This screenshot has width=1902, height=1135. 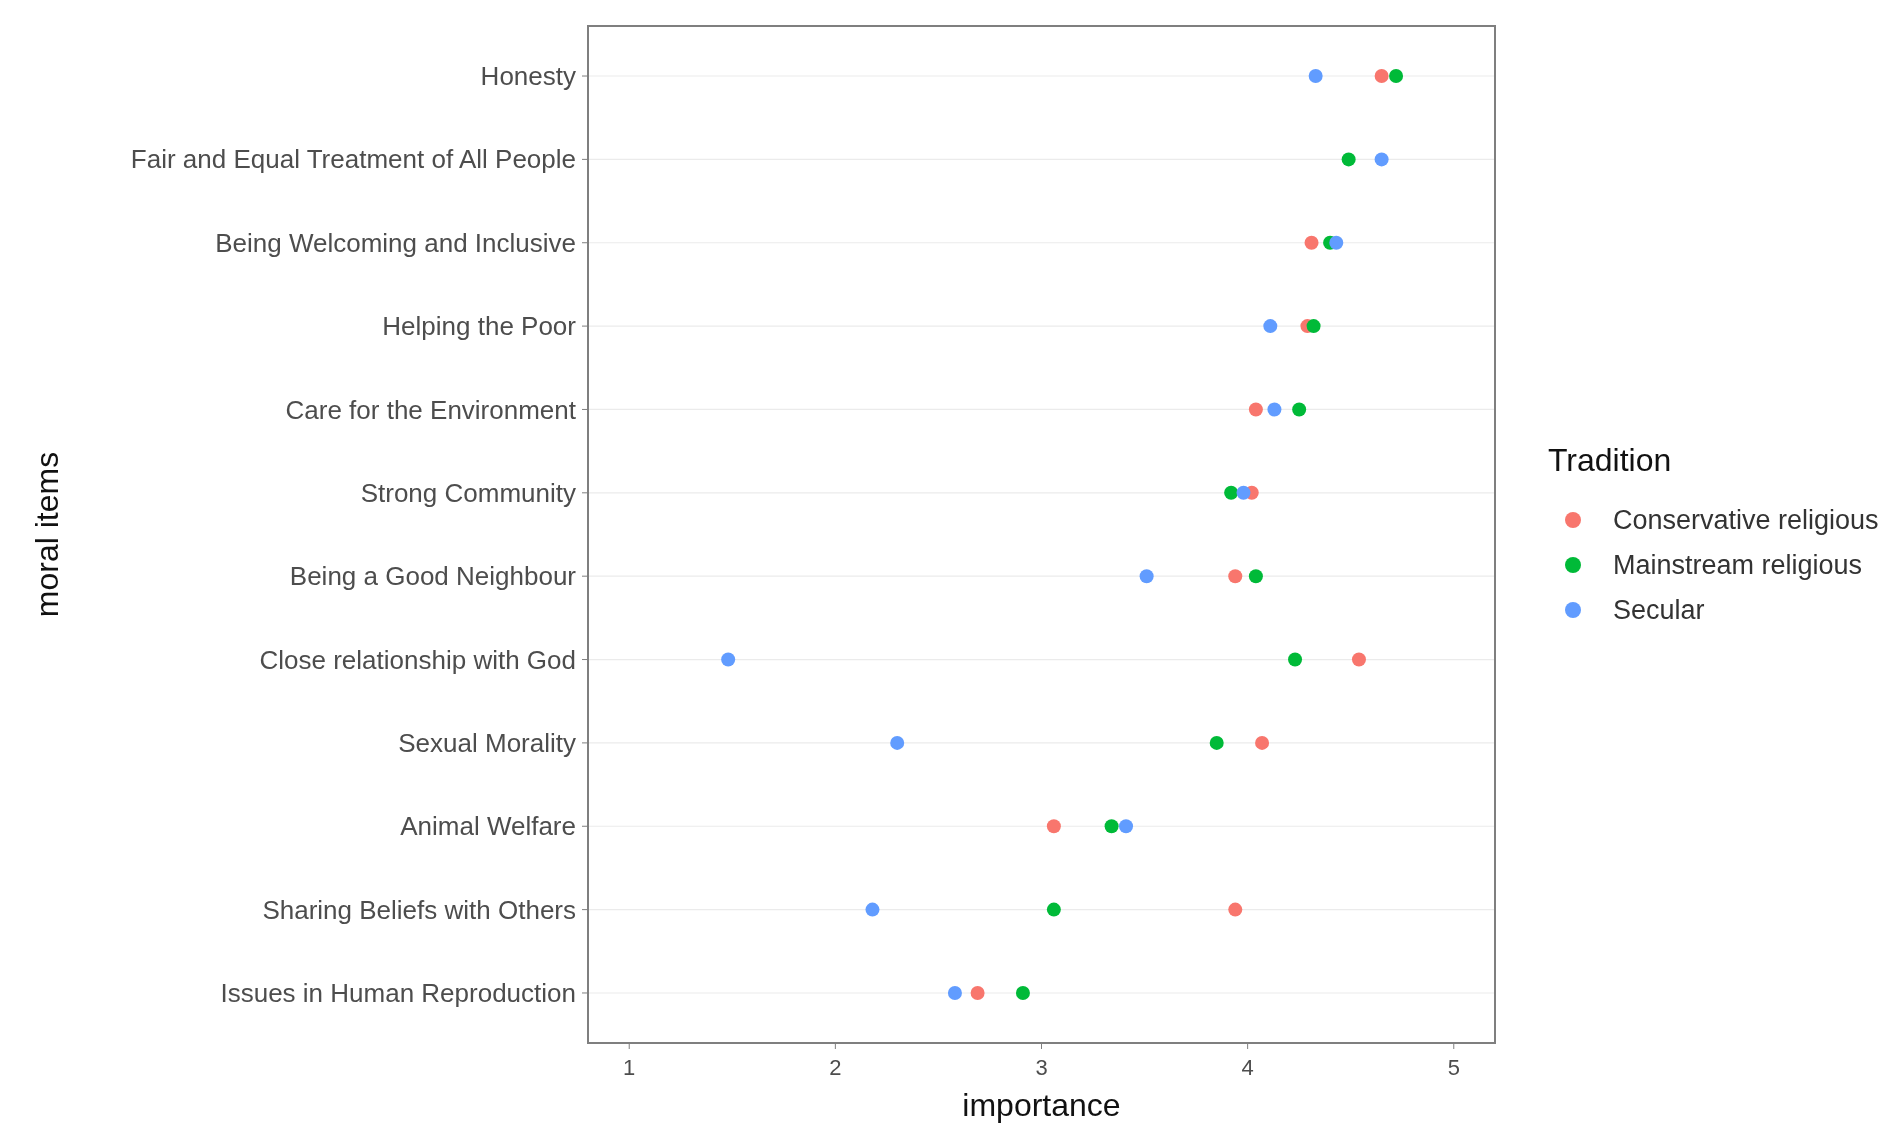 I want to click on y-tick-label: Care for the Environment, so click(x=431, y=409).